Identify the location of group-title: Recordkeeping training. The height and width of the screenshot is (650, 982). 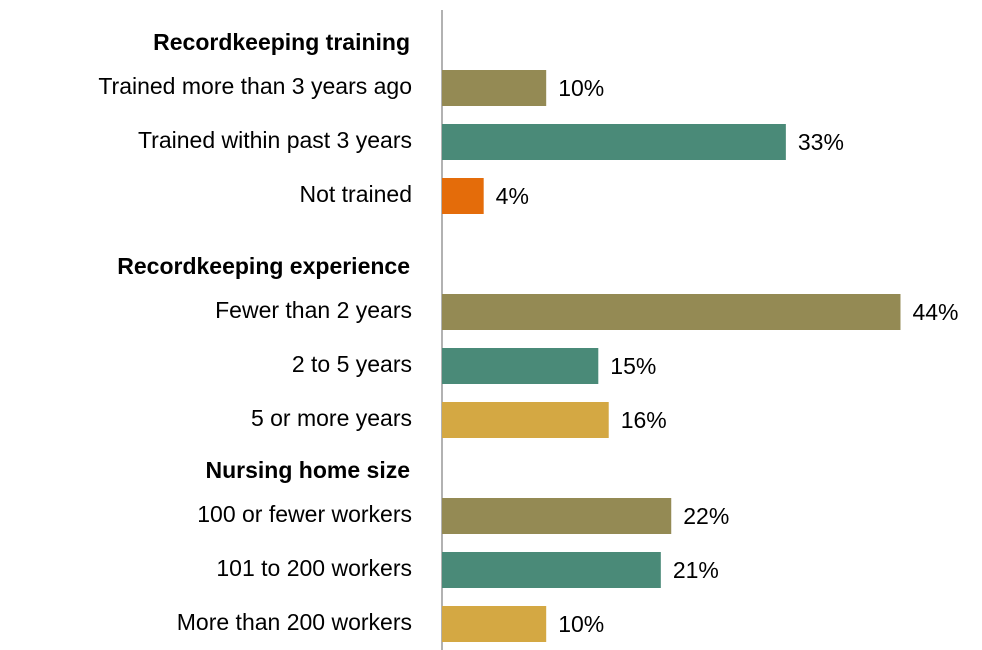
(281, 42).